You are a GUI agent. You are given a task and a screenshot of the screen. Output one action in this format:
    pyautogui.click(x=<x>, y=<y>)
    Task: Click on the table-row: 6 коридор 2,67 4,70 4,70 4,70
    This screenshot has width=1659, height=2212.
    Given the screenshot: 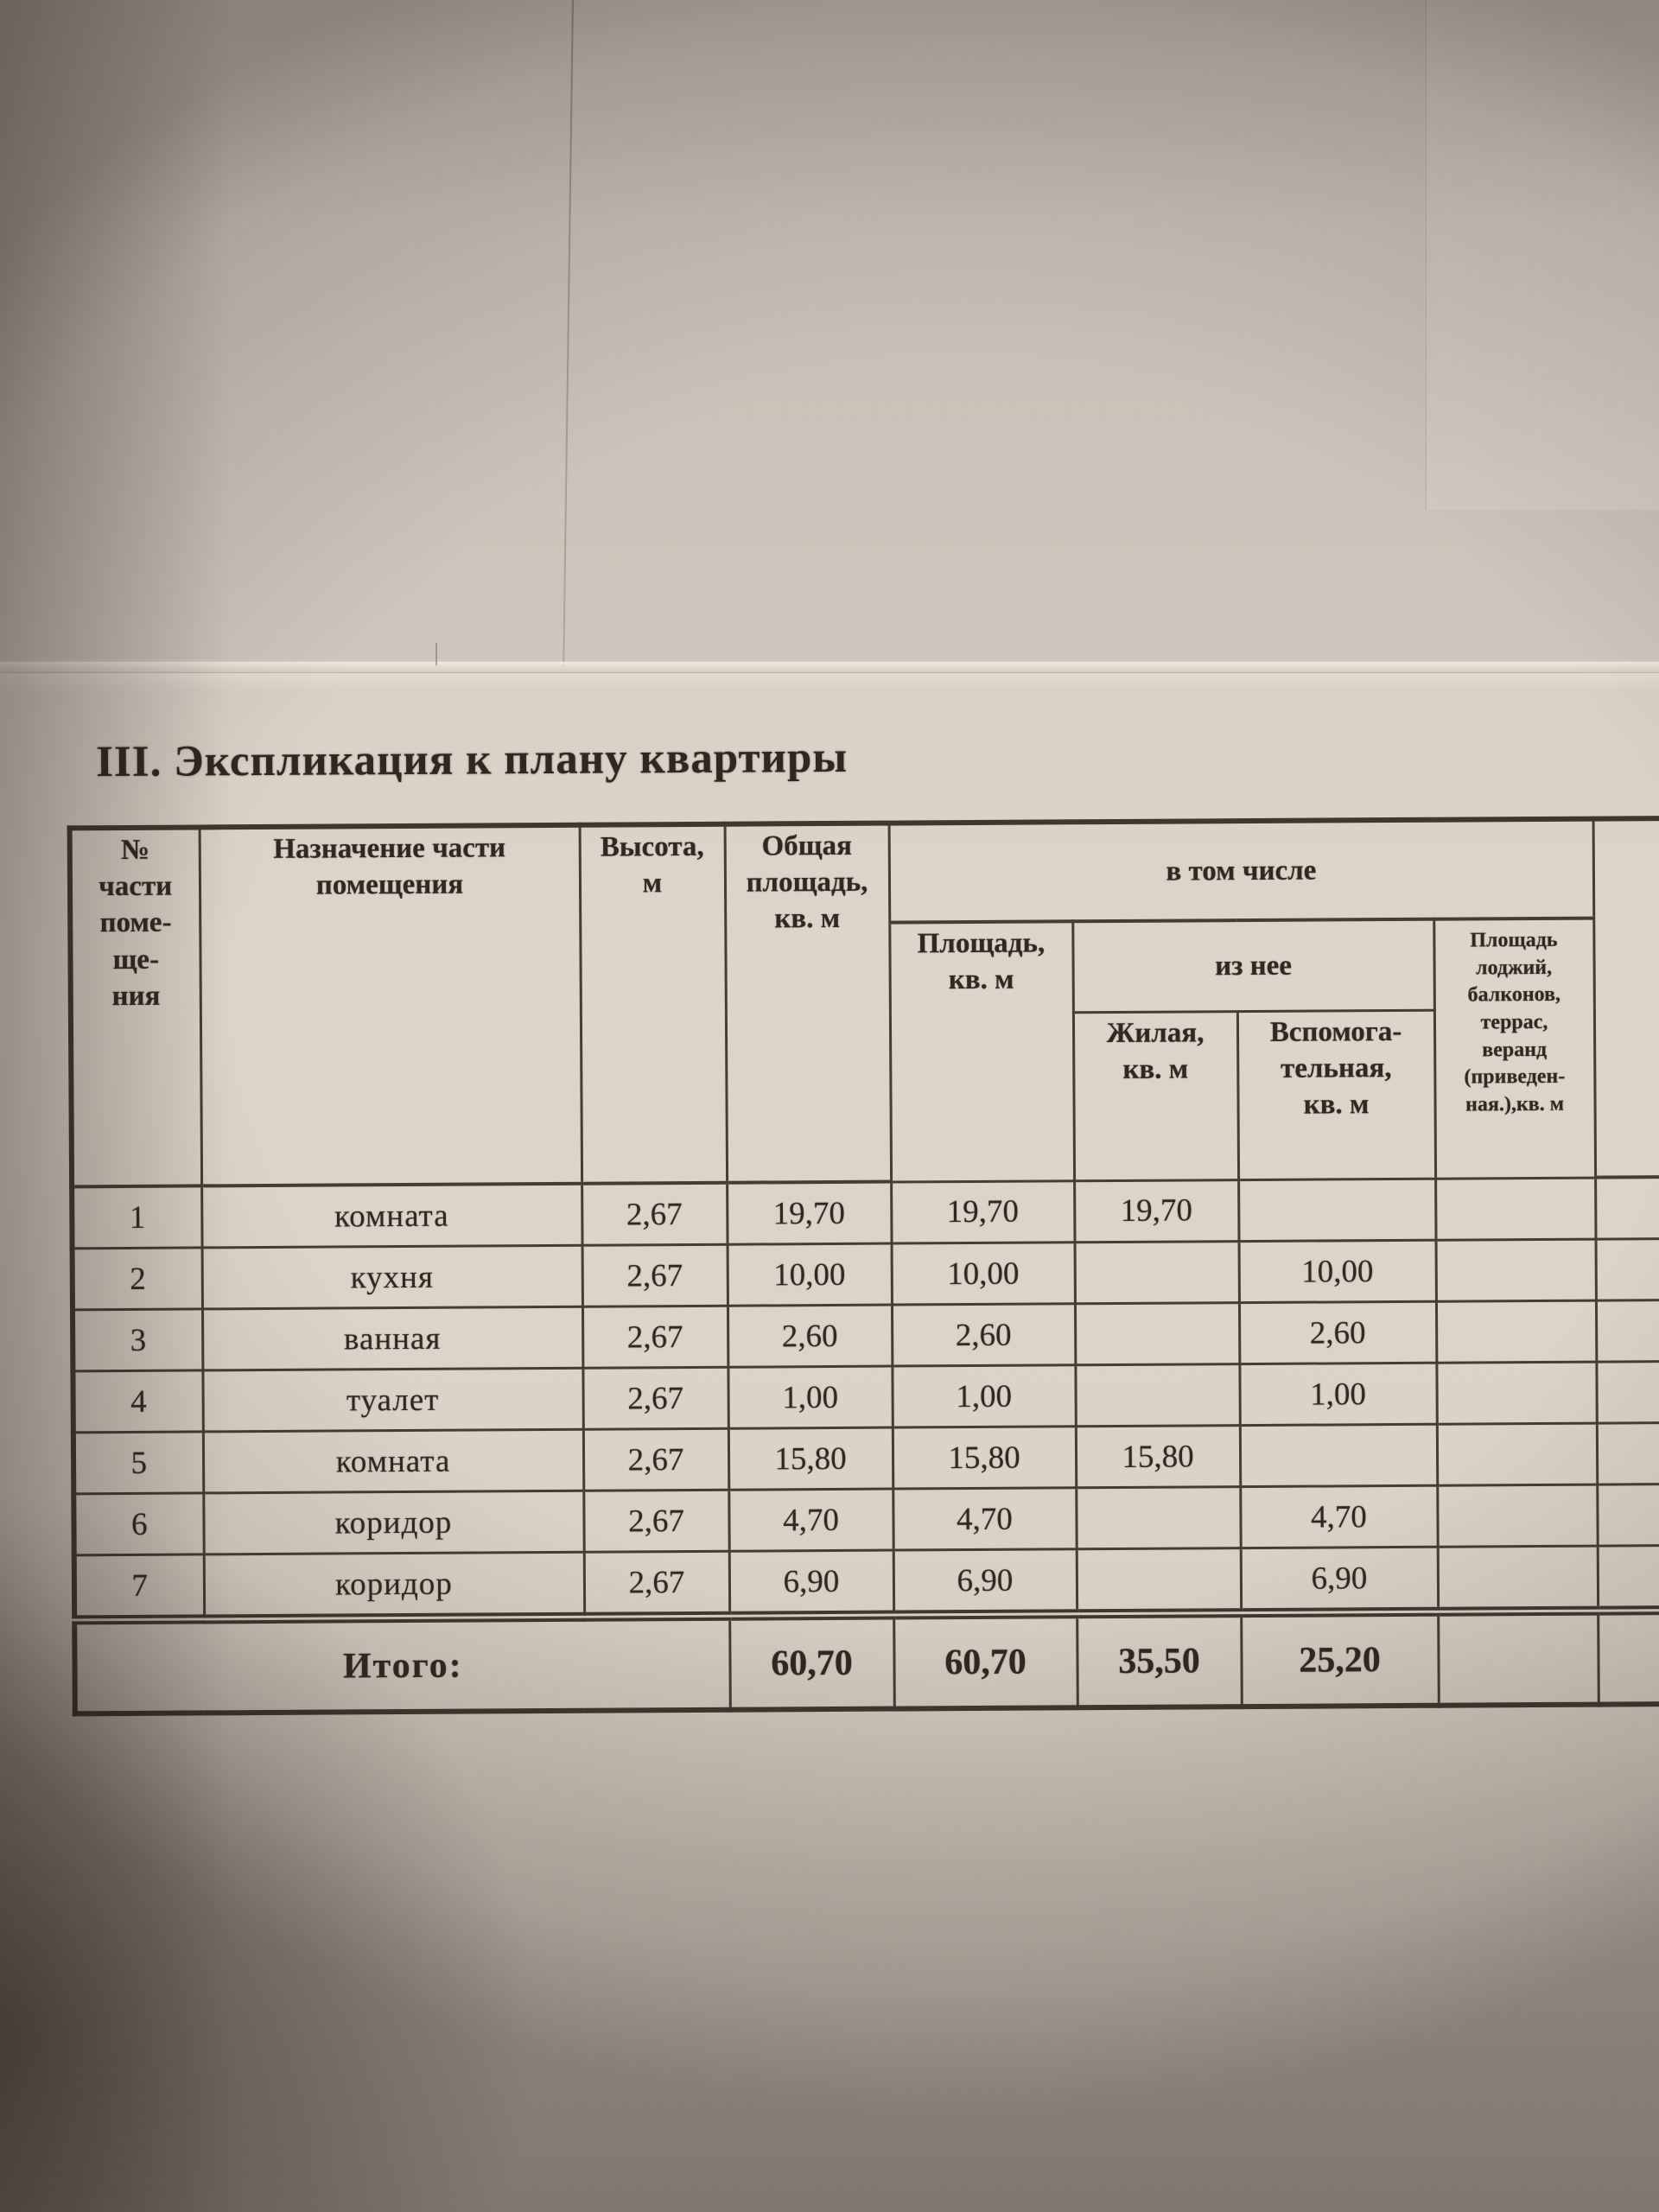 What is the action you would take?
    pyautogui.click(x=866, y=1519)
    